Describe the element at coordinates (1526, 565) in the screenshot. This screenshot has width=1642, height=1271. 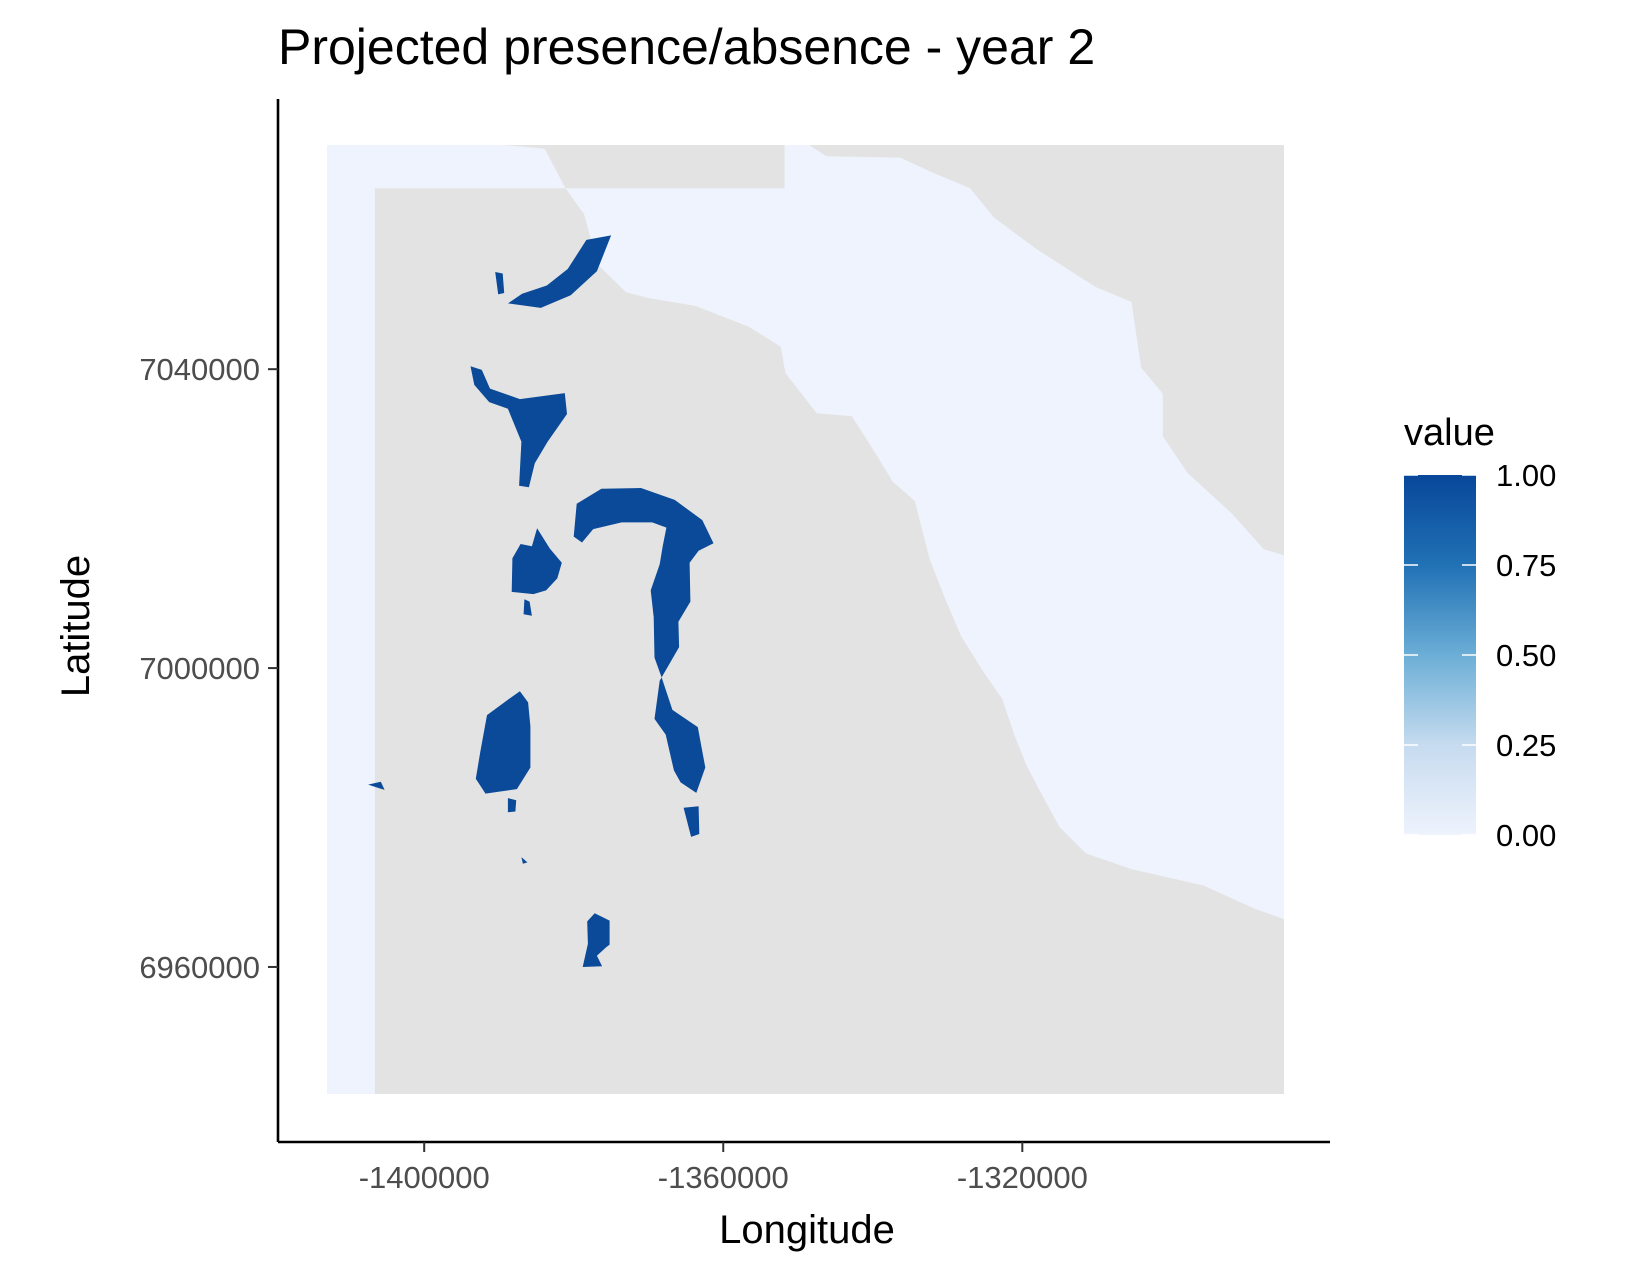
I see `legend-label: 0.75` at that location.